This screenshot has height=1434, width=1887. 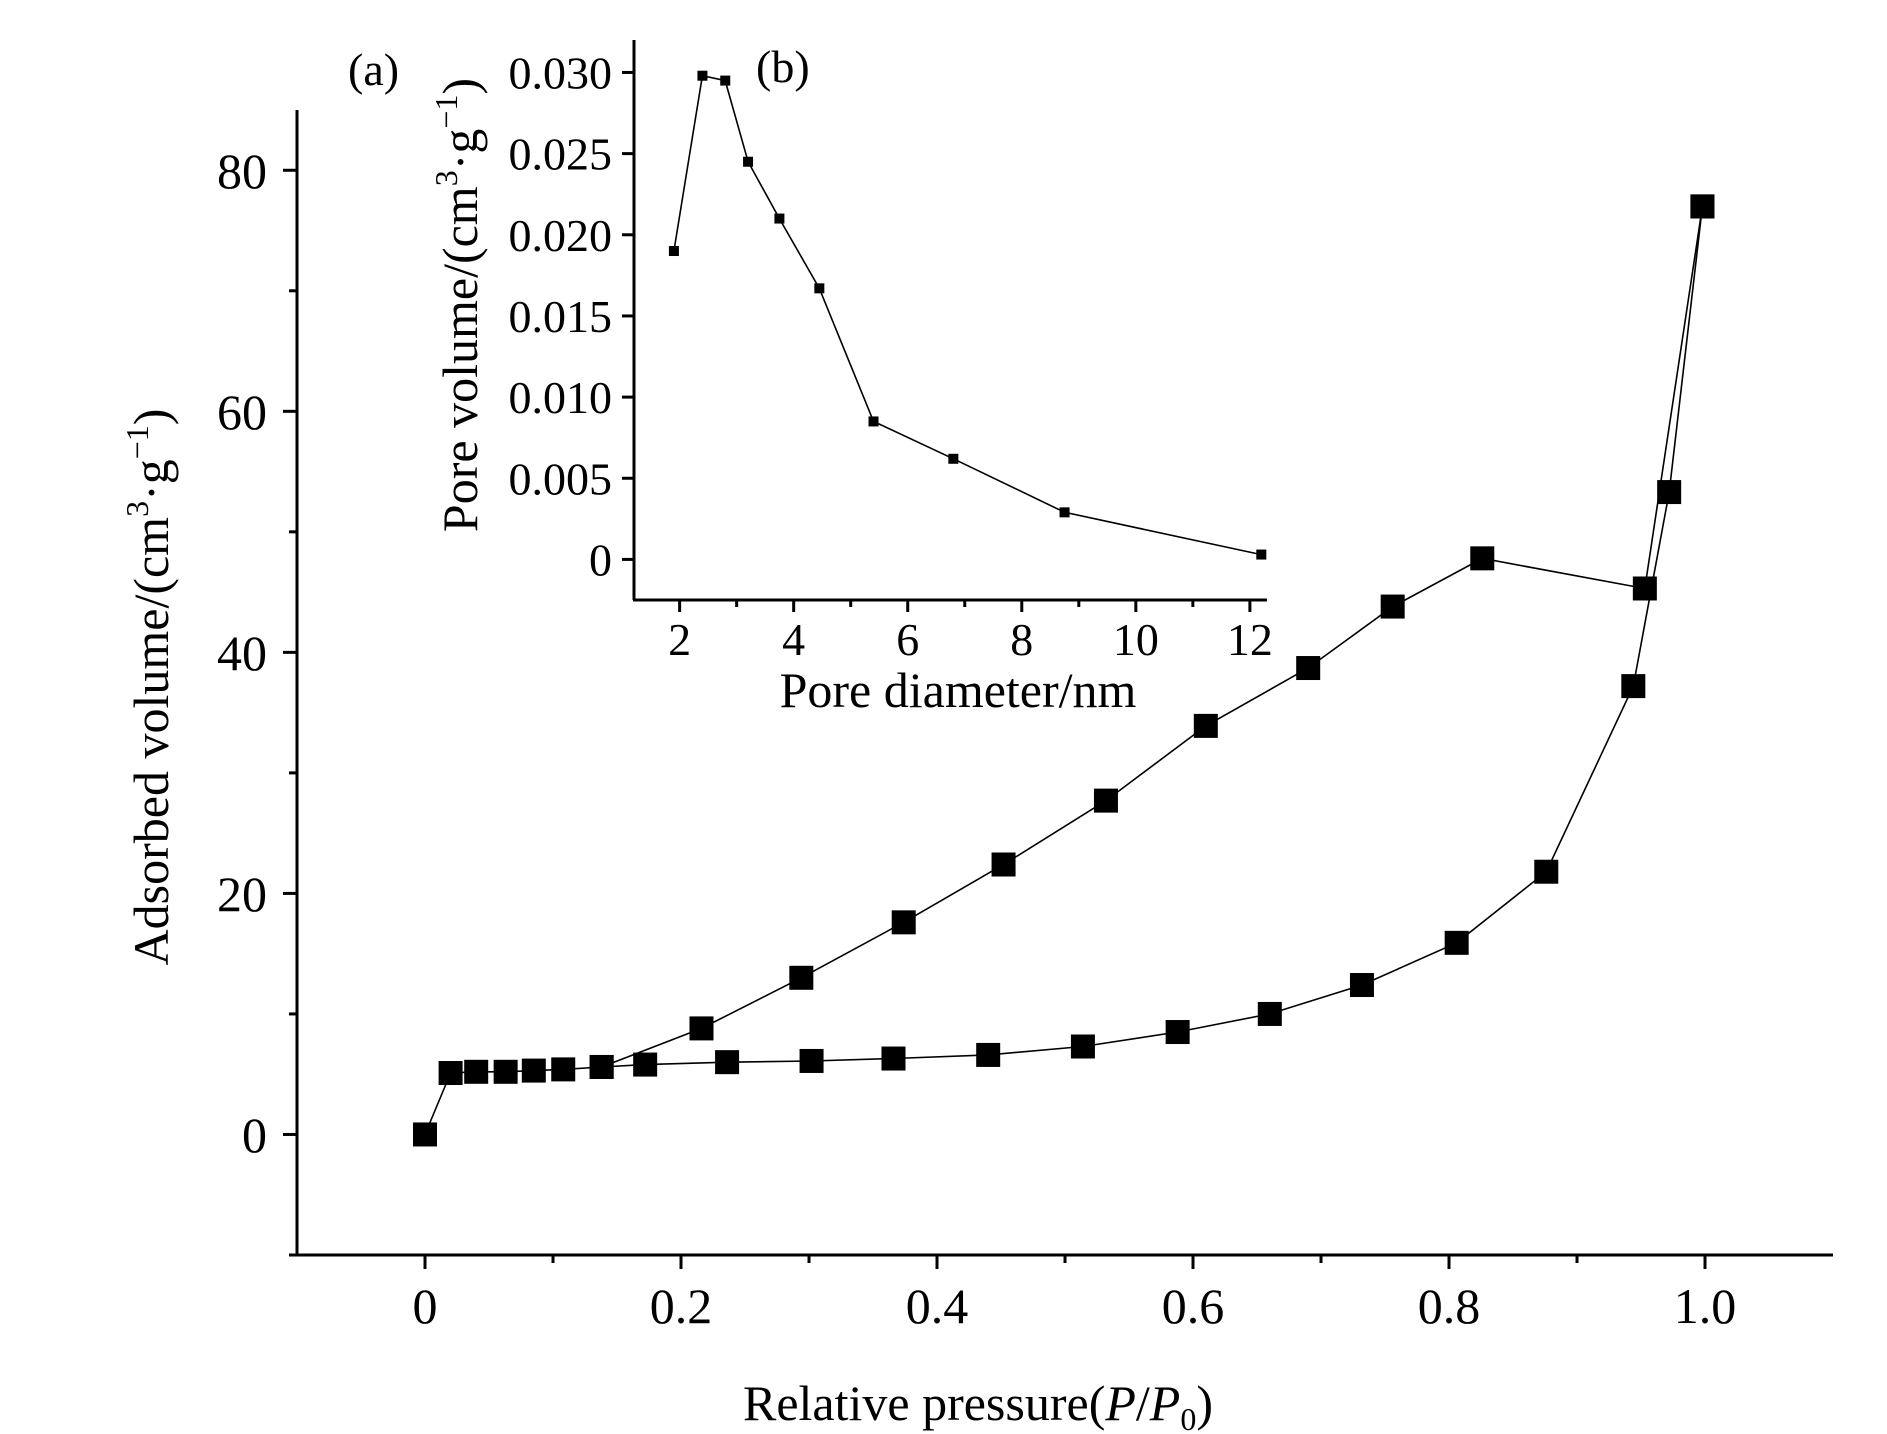 What do you see at coordinates (1250, 639) in the screenshot?
I see `inset-x-tick-label: 12` at bounding box center [1250, 639].